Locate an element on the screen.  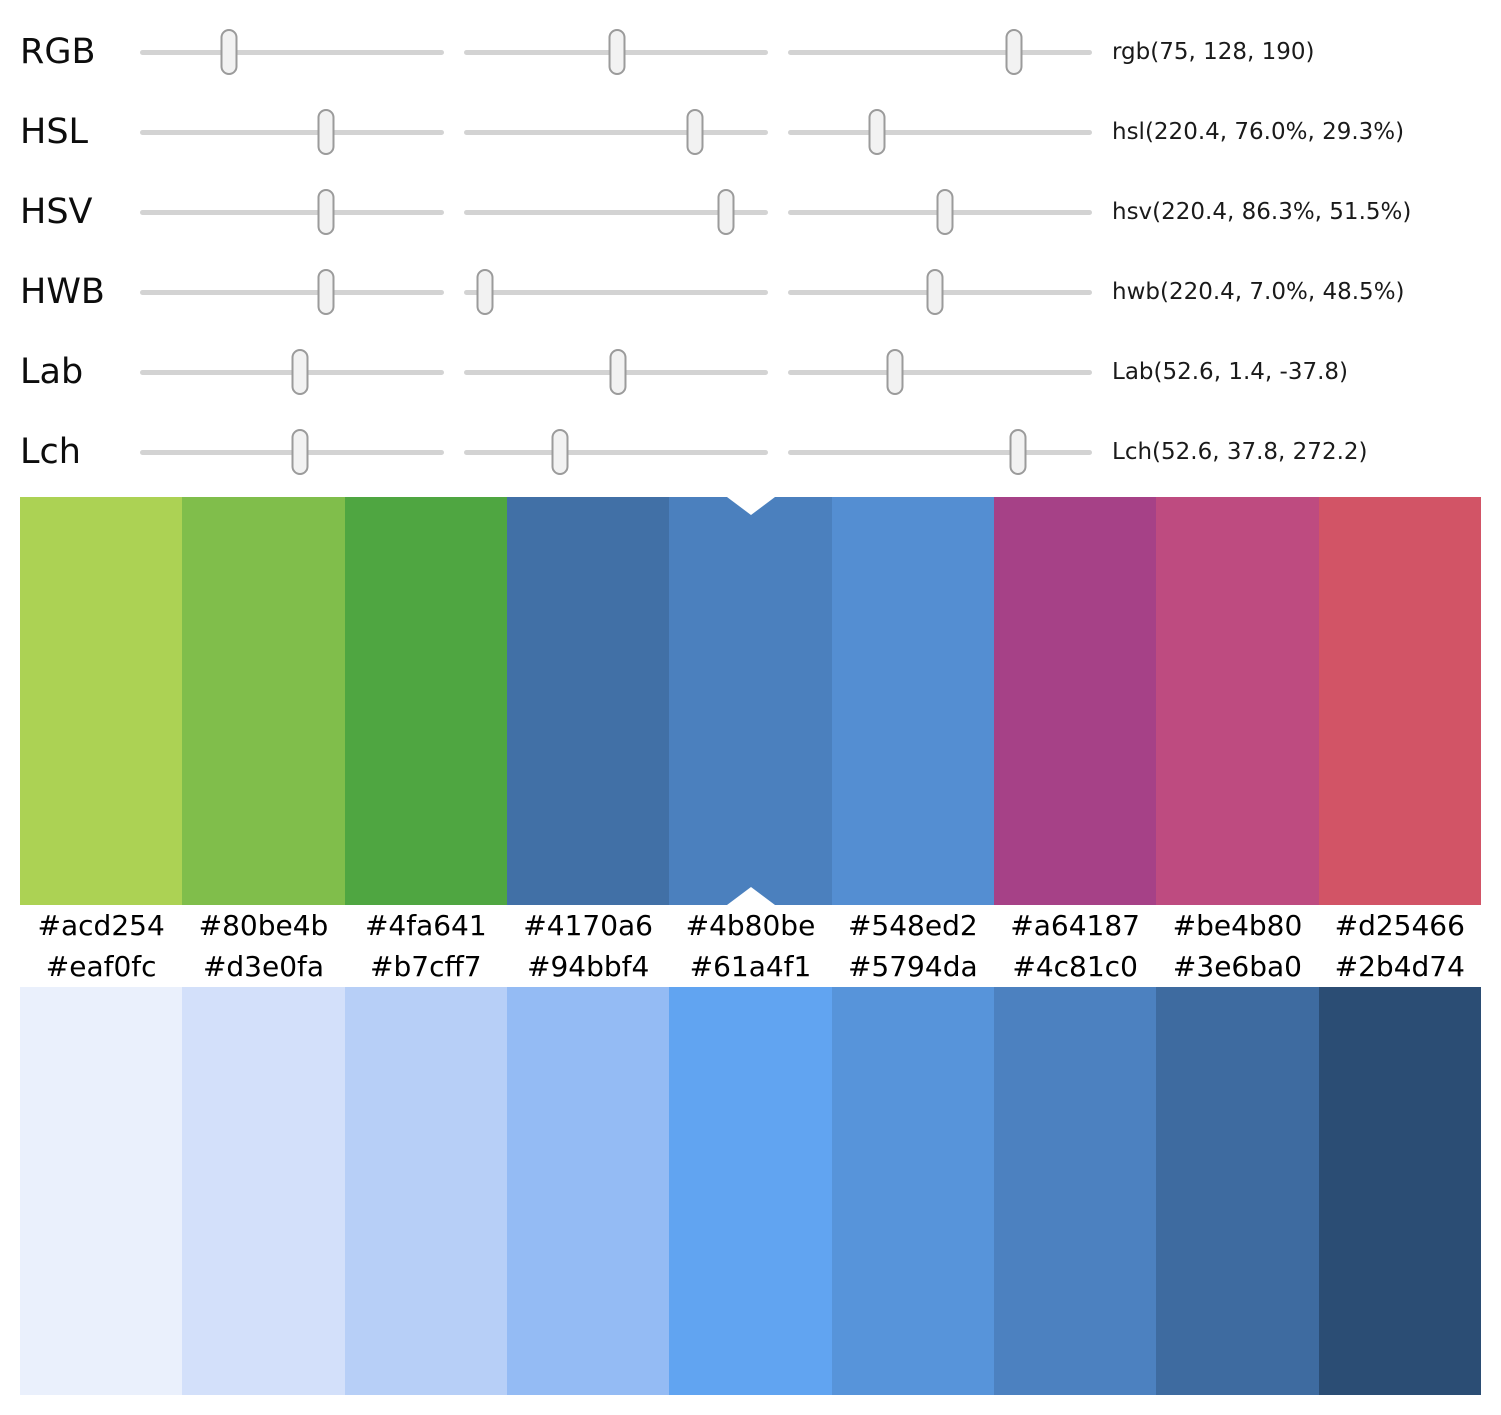
selected-swatch-marker-top-icon is located at coordinates (750, 506).